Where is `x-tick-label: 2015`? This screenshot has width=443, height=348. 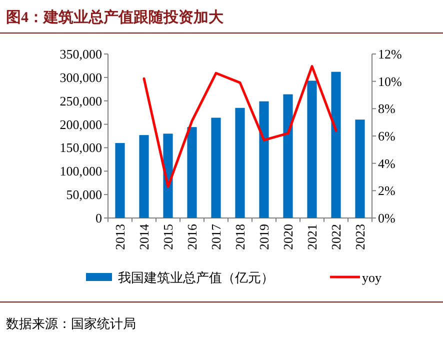 x-tick-label: 2015 is located at coordinates (168, 237).